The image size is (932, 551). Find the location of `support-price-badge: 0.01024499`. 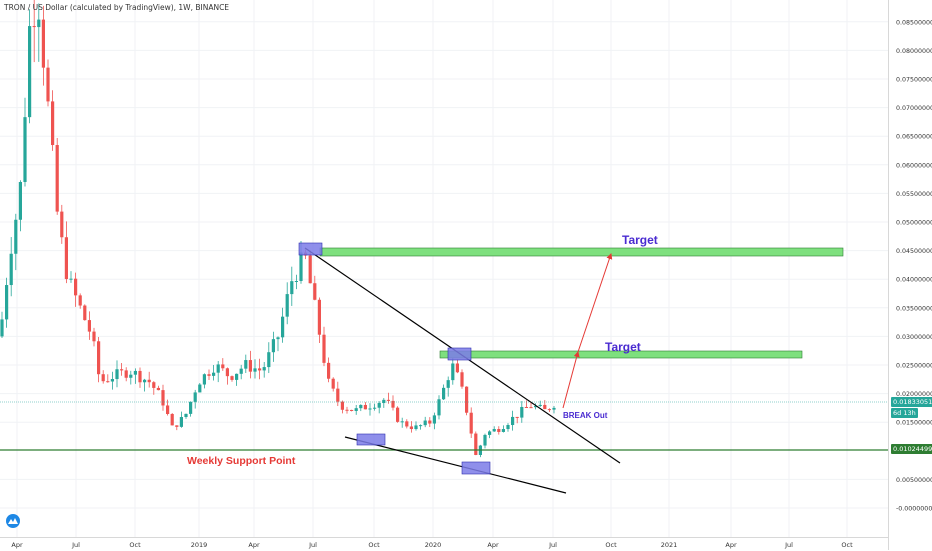

support-price-badge: 0.01024499 is located at coordinates (911, 449).